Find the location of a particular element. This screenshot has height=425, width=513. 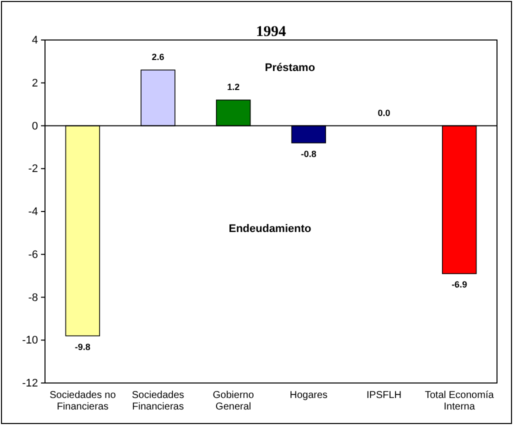

chart-title: 1994 is located at coordinates (271, 32).